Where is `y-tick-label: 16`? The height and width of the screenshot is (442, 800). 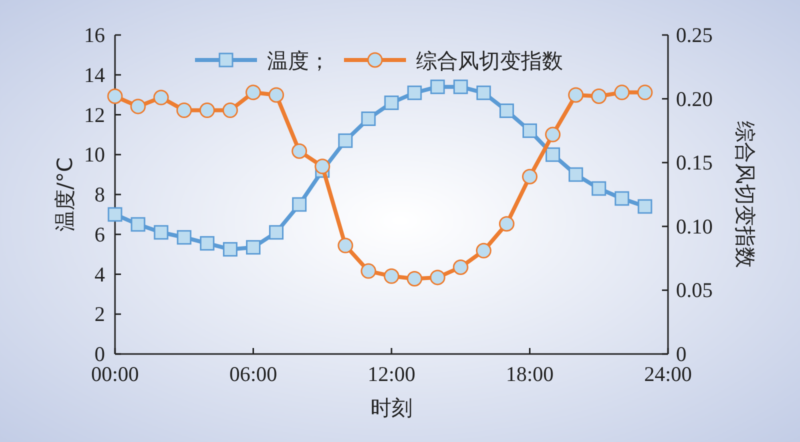 y-tick-label: 16 is located at coordinates (94, 35).